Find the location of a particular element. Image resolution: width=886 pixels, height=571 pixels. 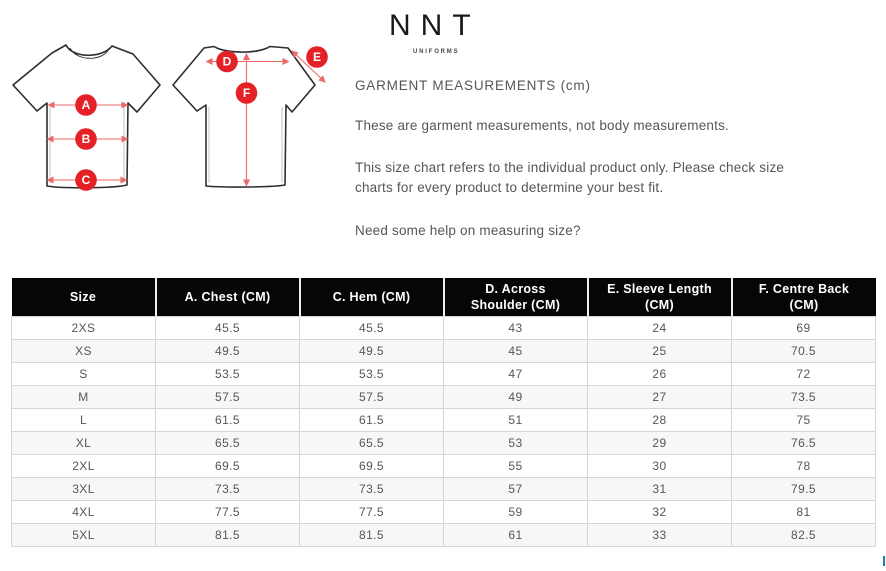

badge-b-label: B is located at coordinates (86, 139).